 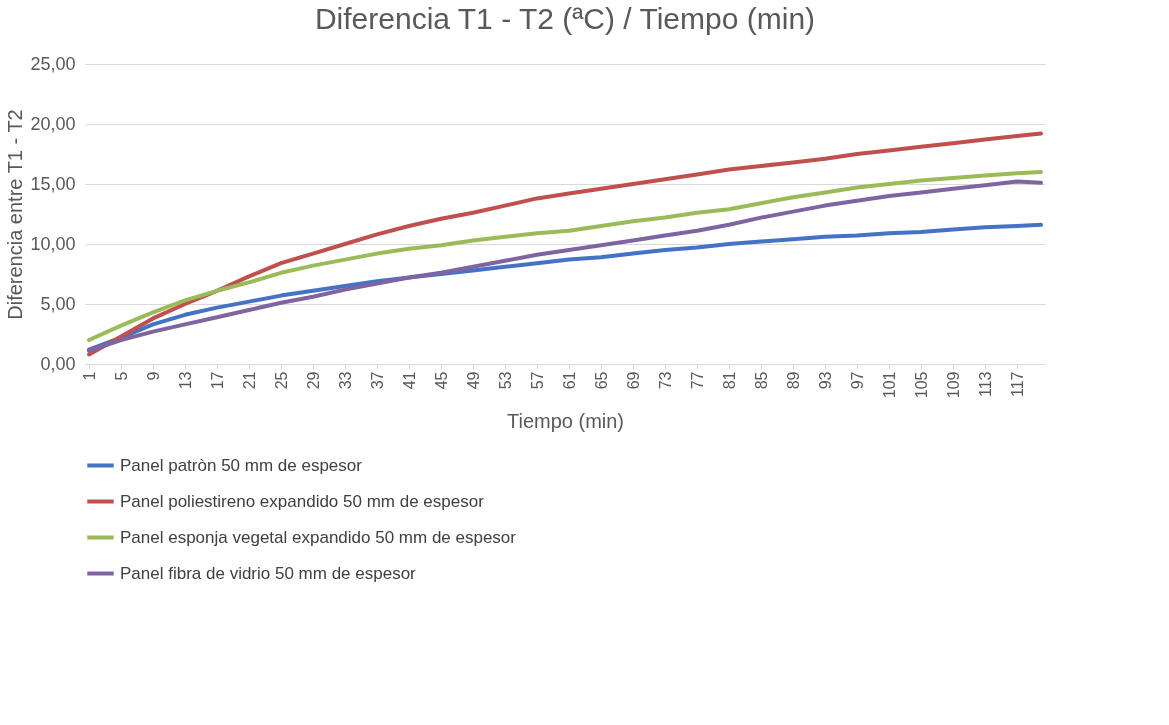 What do you see at coordinates (58, 303) in the screenshot?
I see `y-tick-label: 5,00` at bounding box center [58, 303].